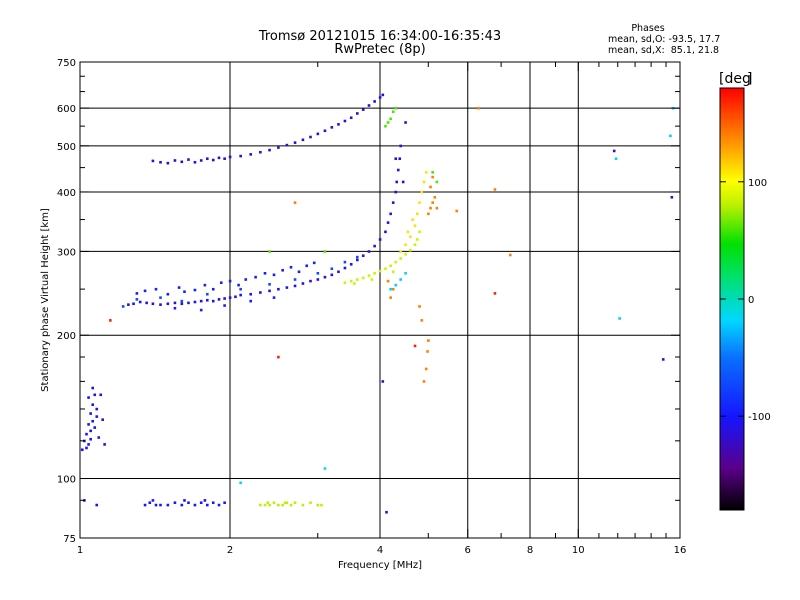 The image size is (800, 600). I want to click on y-tick-label: 100, so click(66, 480).